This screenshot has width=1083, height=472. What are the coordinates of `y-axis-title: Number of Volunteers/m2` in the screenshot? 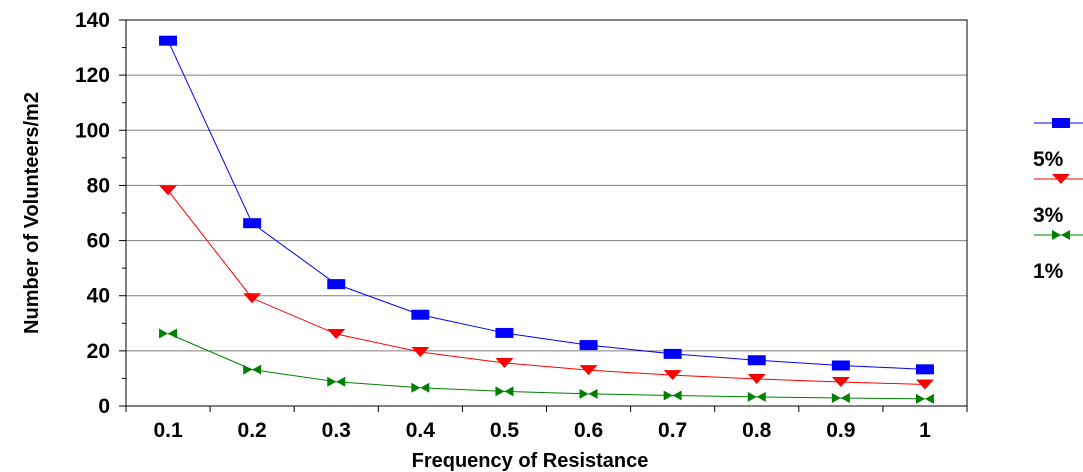 It's located at (32, 213).